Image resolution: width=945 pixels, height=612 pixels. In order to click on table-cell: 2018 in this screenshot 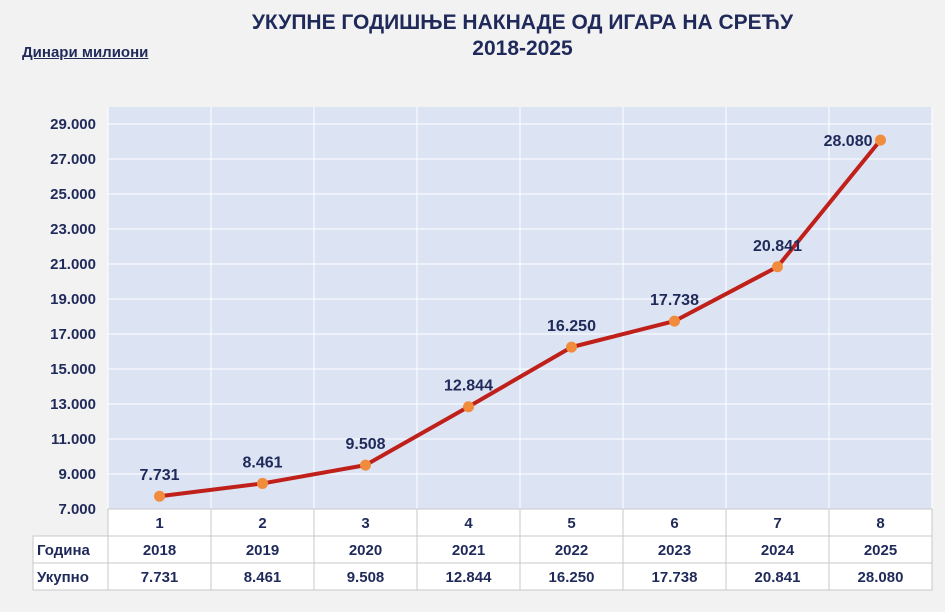, I will do `click(159, 550)`.